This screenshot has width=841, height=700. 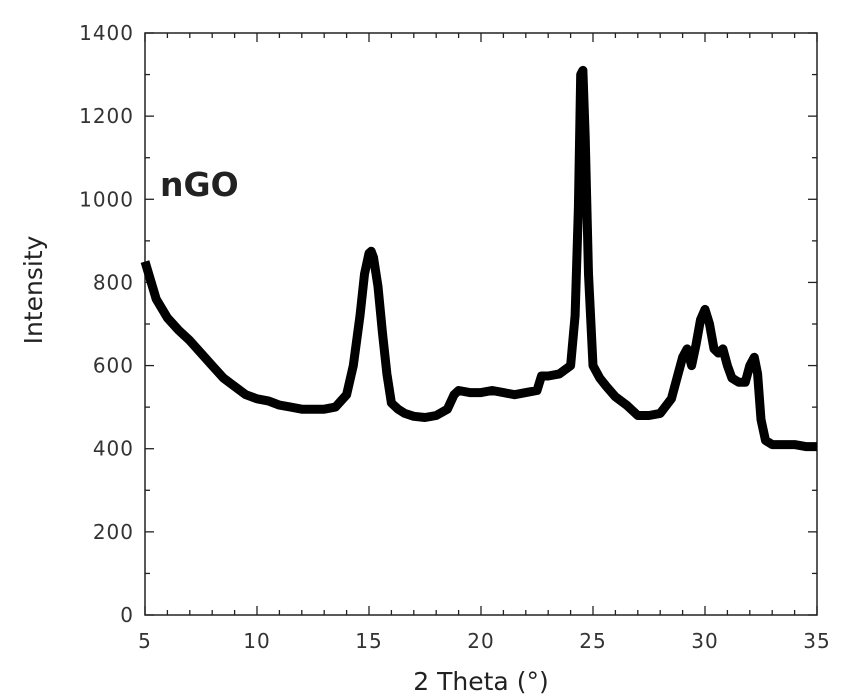 I want to click on y-tick-label: 1400, so click(x=106, y=33).